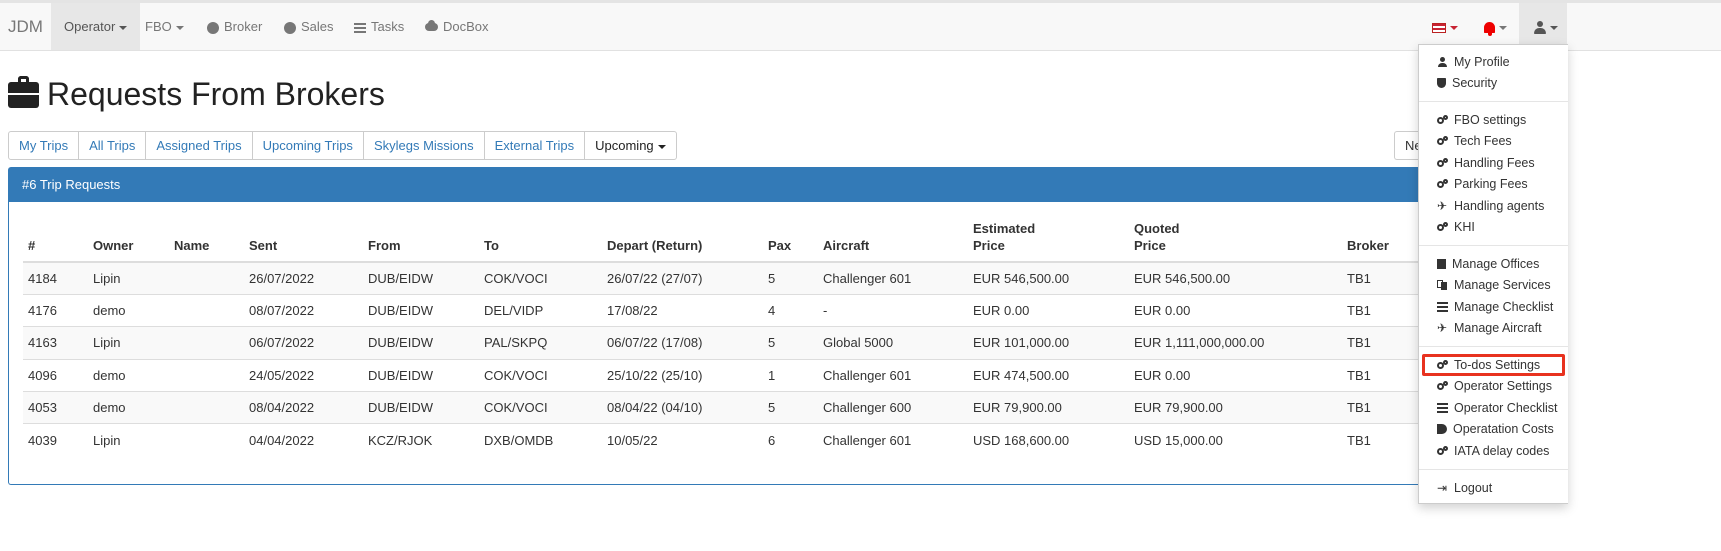 This screenshot has width=1721, height=551. What do you see at coordinates (379, 26) in the screenshot?
I see `nav-tasks: Tasks` at bounding box center [379, 26].